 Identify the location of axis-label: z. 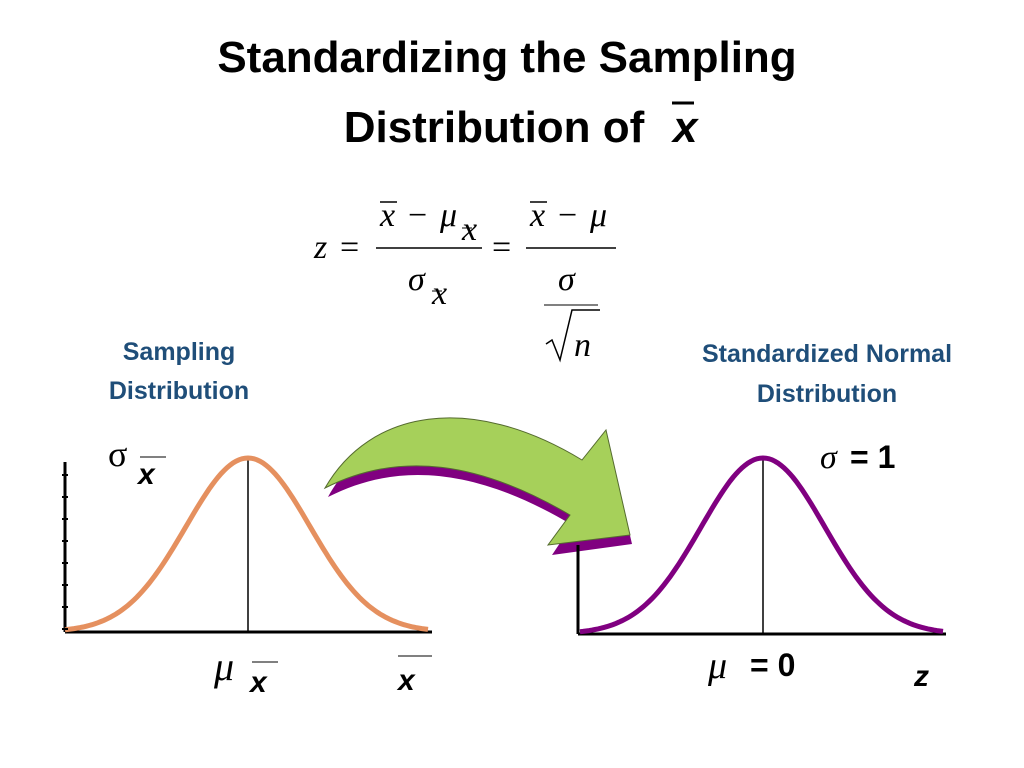
(921, 676).